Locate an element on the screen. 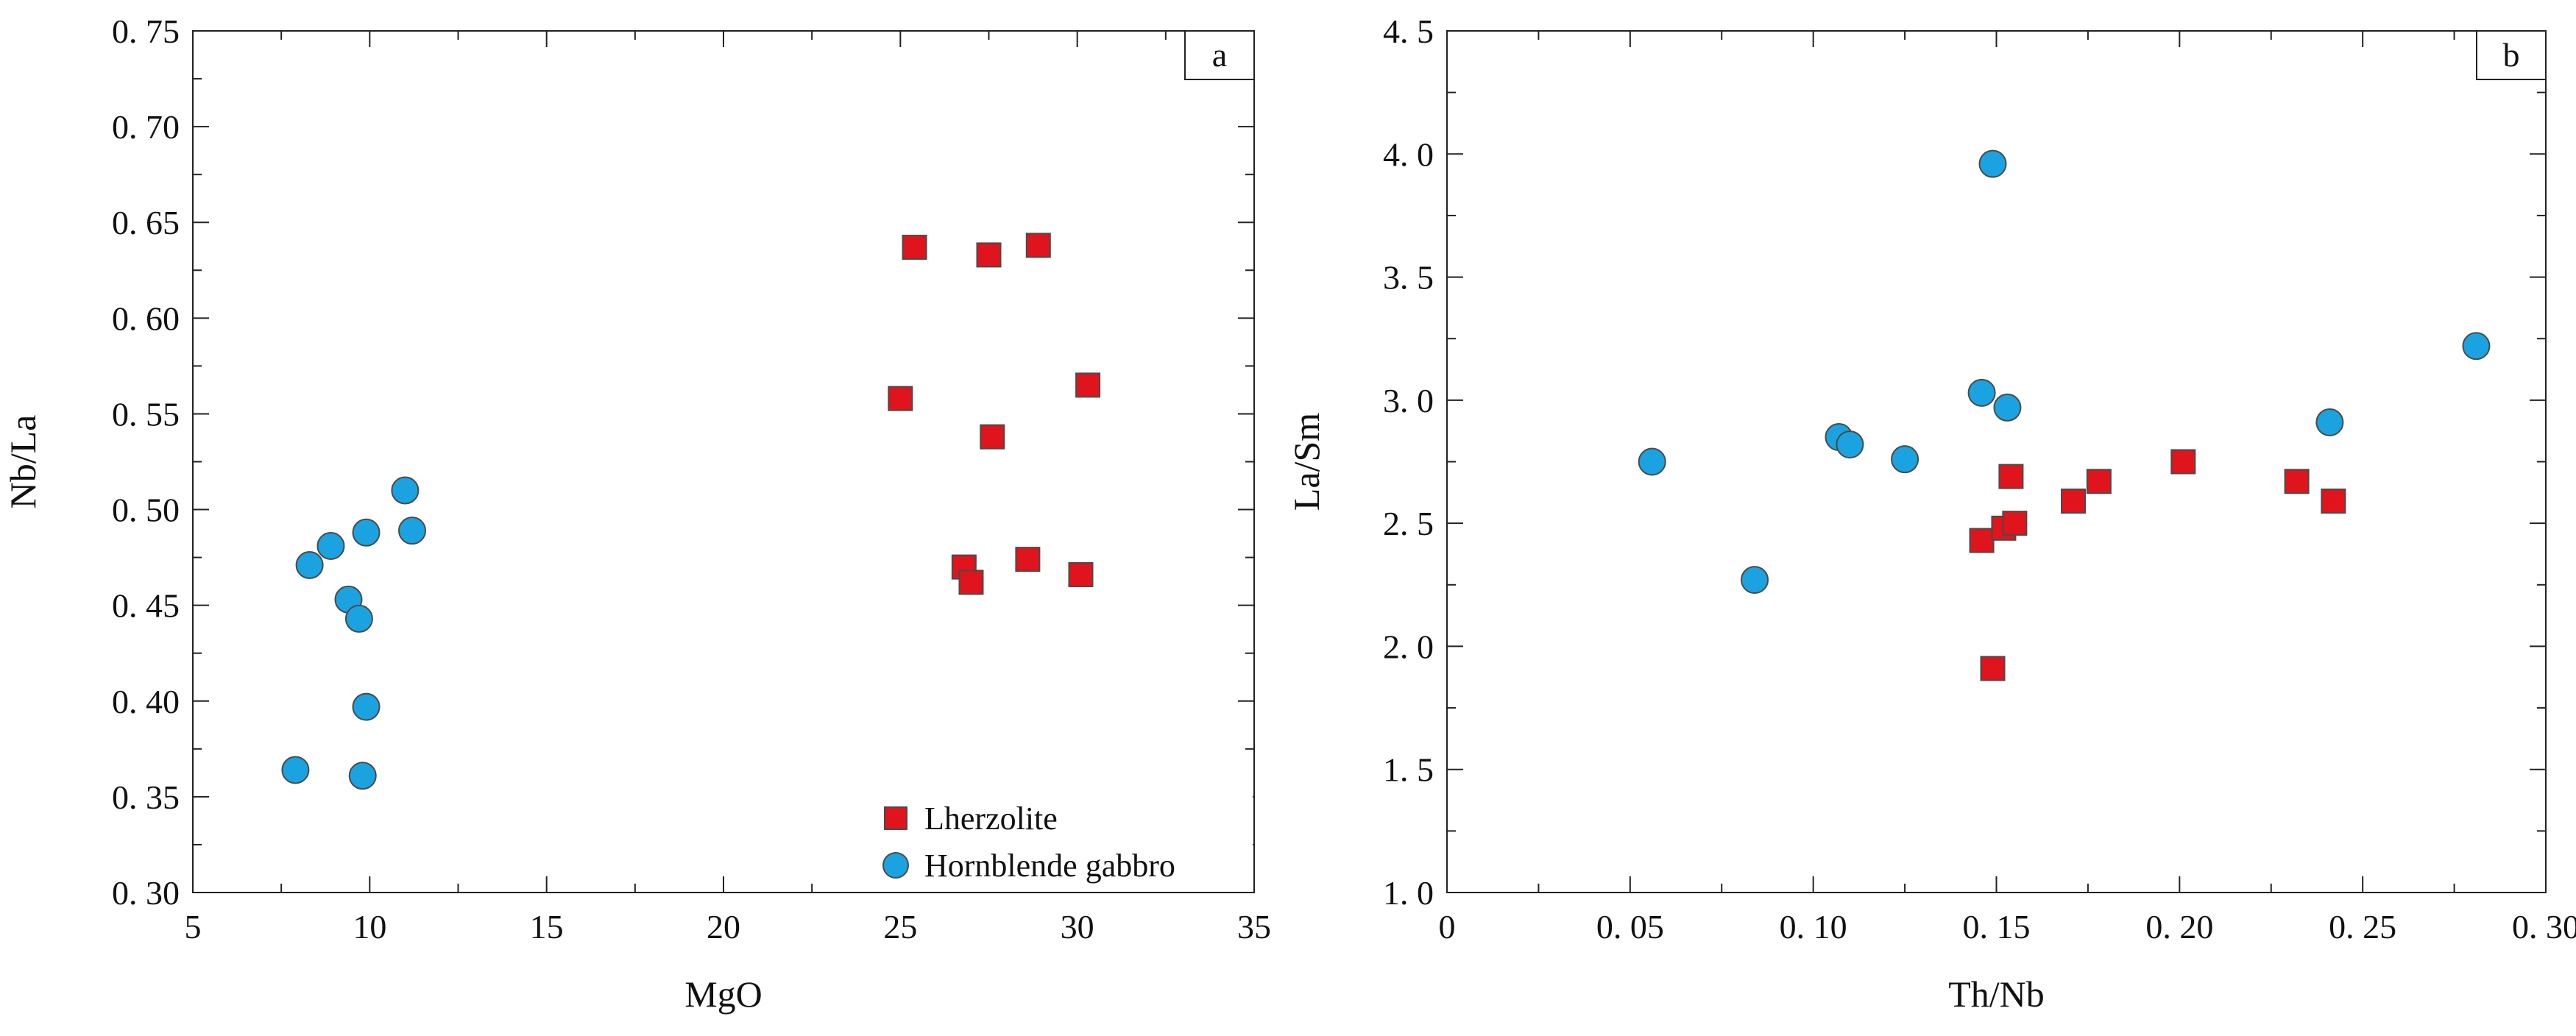 Image resolution: width=2576 pixels, height=1036 pixels. y-tick-label: 0. 30 is located at coordinates (146, 893).